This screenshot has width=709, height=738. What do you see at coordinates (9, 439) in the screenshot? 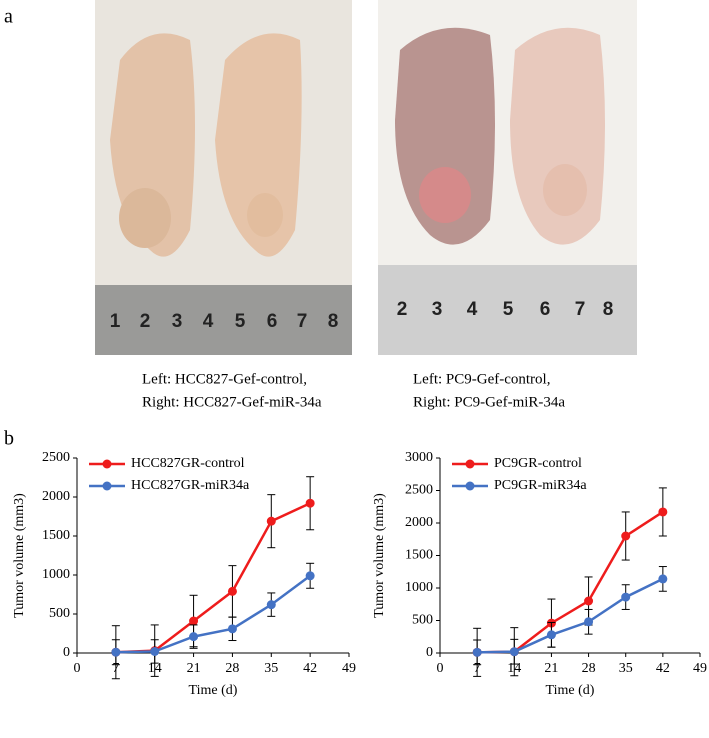
I see `panel-label: b` at bounding box center [9, 439].